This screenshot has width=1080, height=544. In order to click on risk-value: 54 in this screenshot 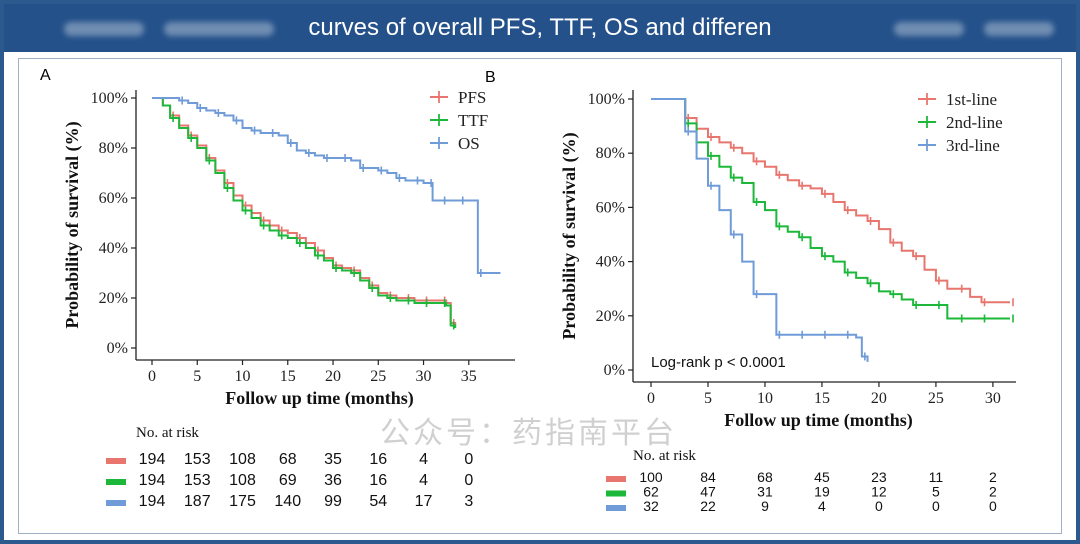, I will do `click(378, 501)`.